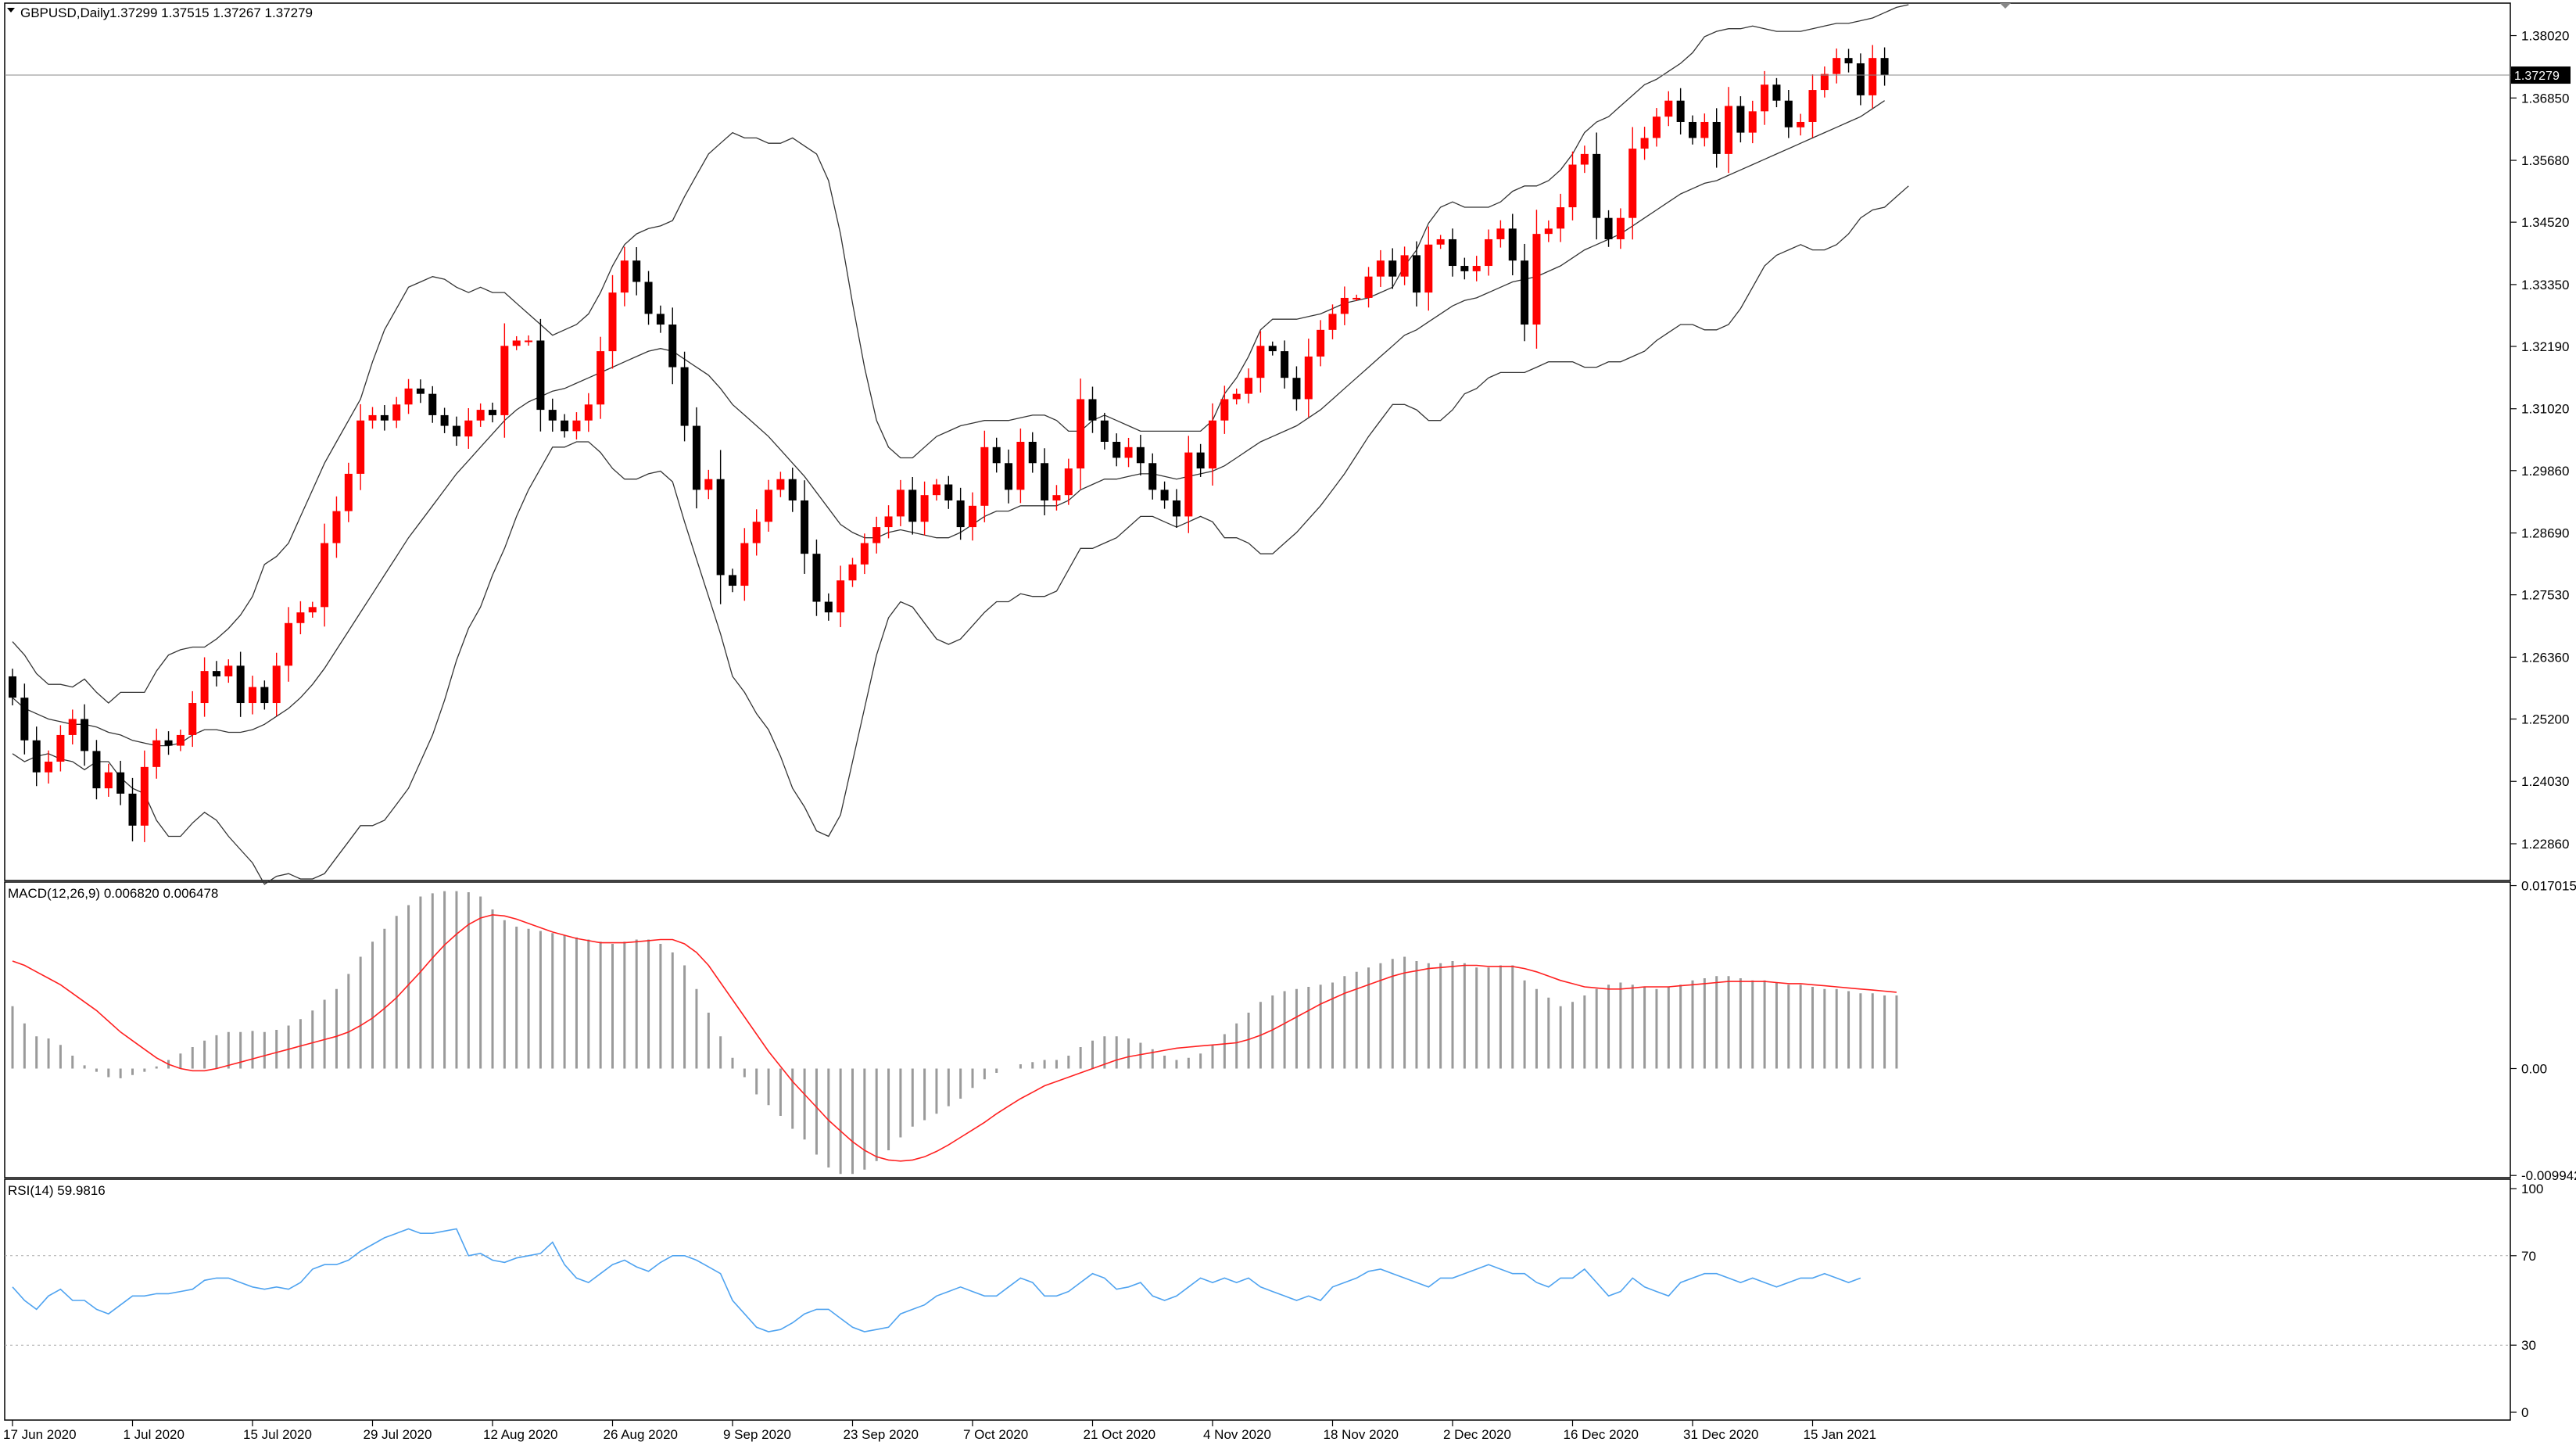 The image size is (2576, 1449). What do you see at coordinates (2528, 1256) in the screenshot?
I see `rsi-axis-tick-label: 70` at bounding box center [2528, 1256].